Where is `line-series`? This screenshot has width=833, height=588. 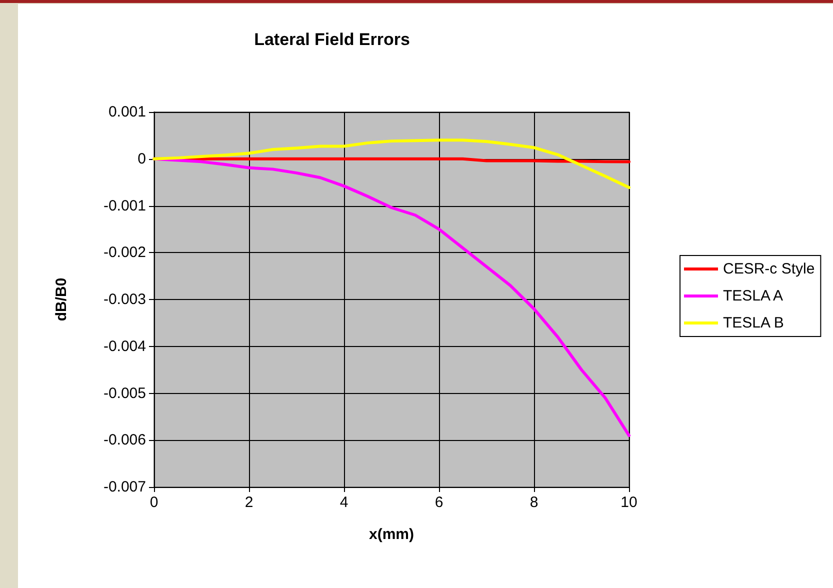
line-series is located at coordinates (391, 163).